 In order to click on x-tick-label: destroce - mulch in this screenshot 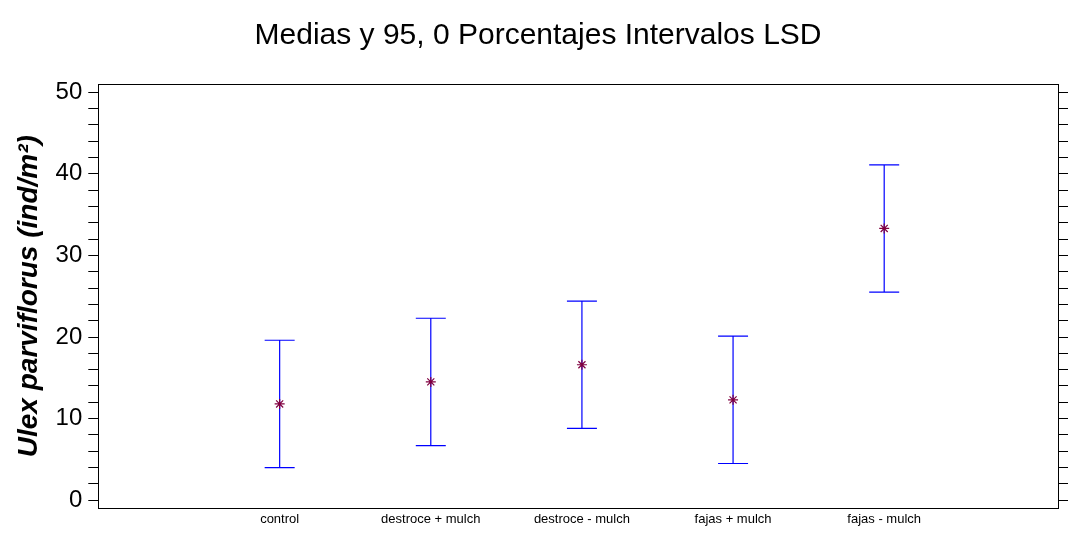, I will do `click(581, 518)`.